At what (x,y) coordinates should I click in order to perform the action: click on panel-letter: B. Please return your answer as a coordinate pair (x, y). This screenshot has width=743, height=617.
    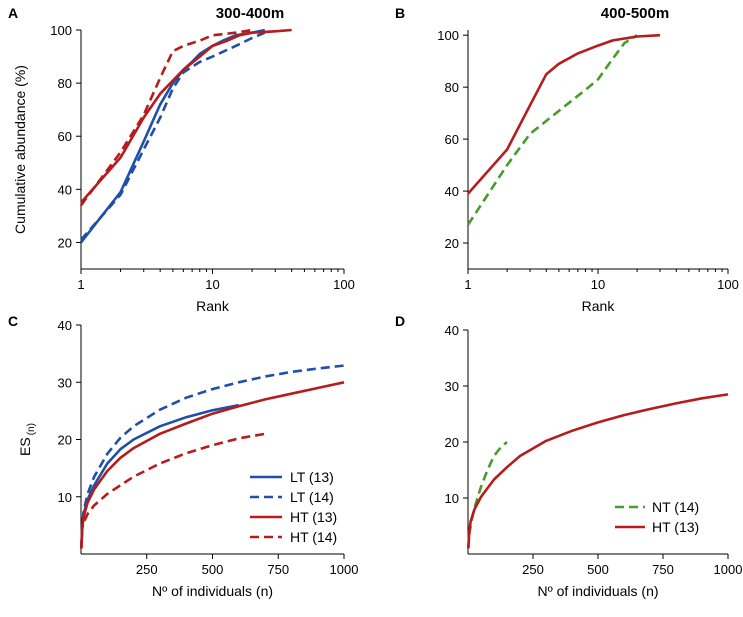
    Looking at the image, I should click on (400, 13).